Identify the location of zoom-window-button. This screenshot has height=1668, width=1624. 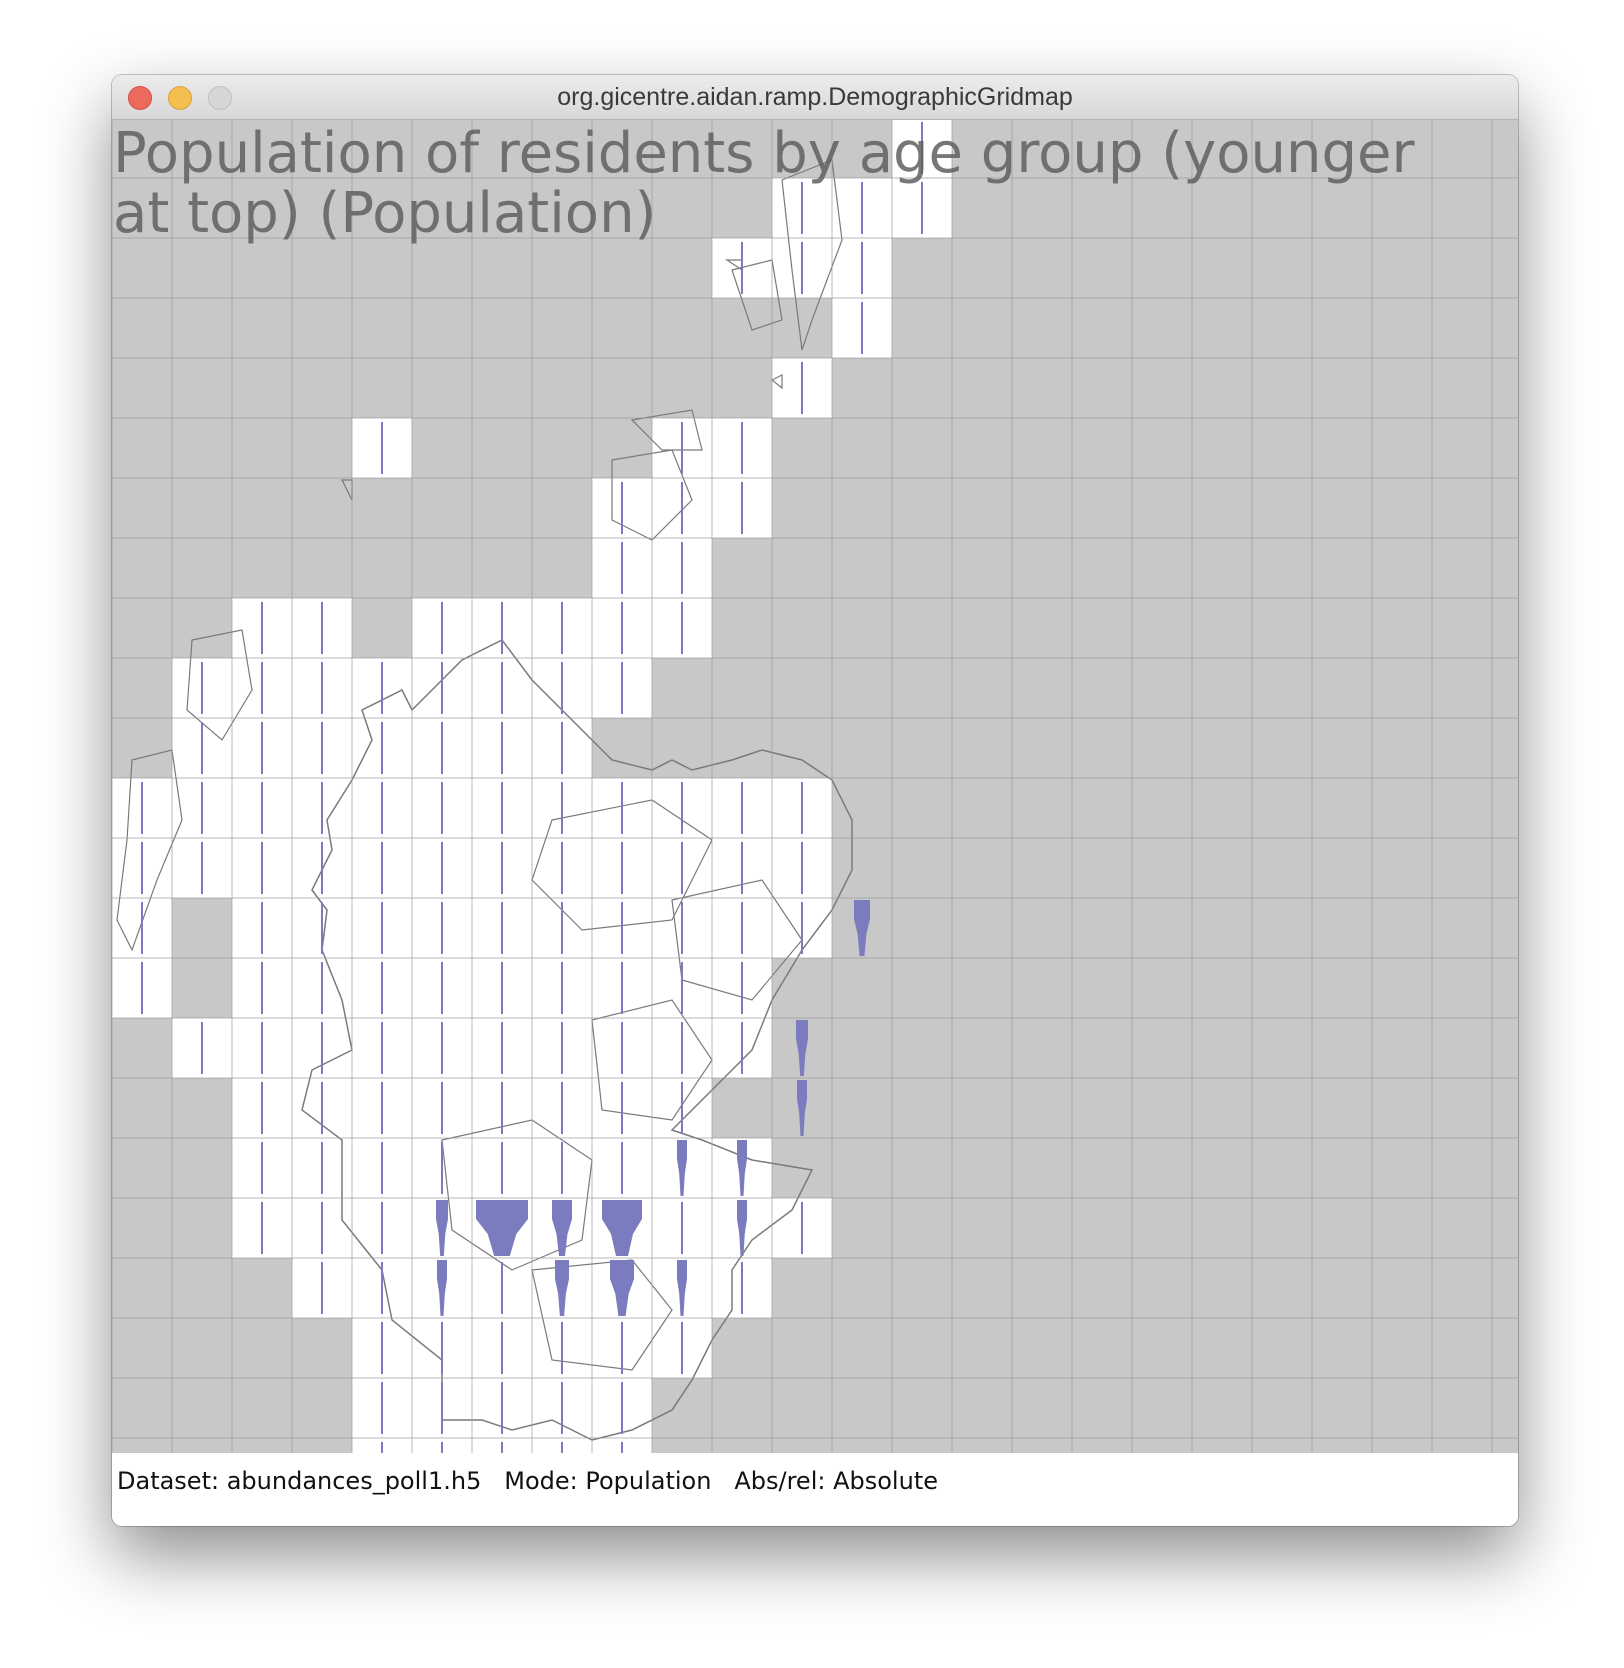
(220, 98).